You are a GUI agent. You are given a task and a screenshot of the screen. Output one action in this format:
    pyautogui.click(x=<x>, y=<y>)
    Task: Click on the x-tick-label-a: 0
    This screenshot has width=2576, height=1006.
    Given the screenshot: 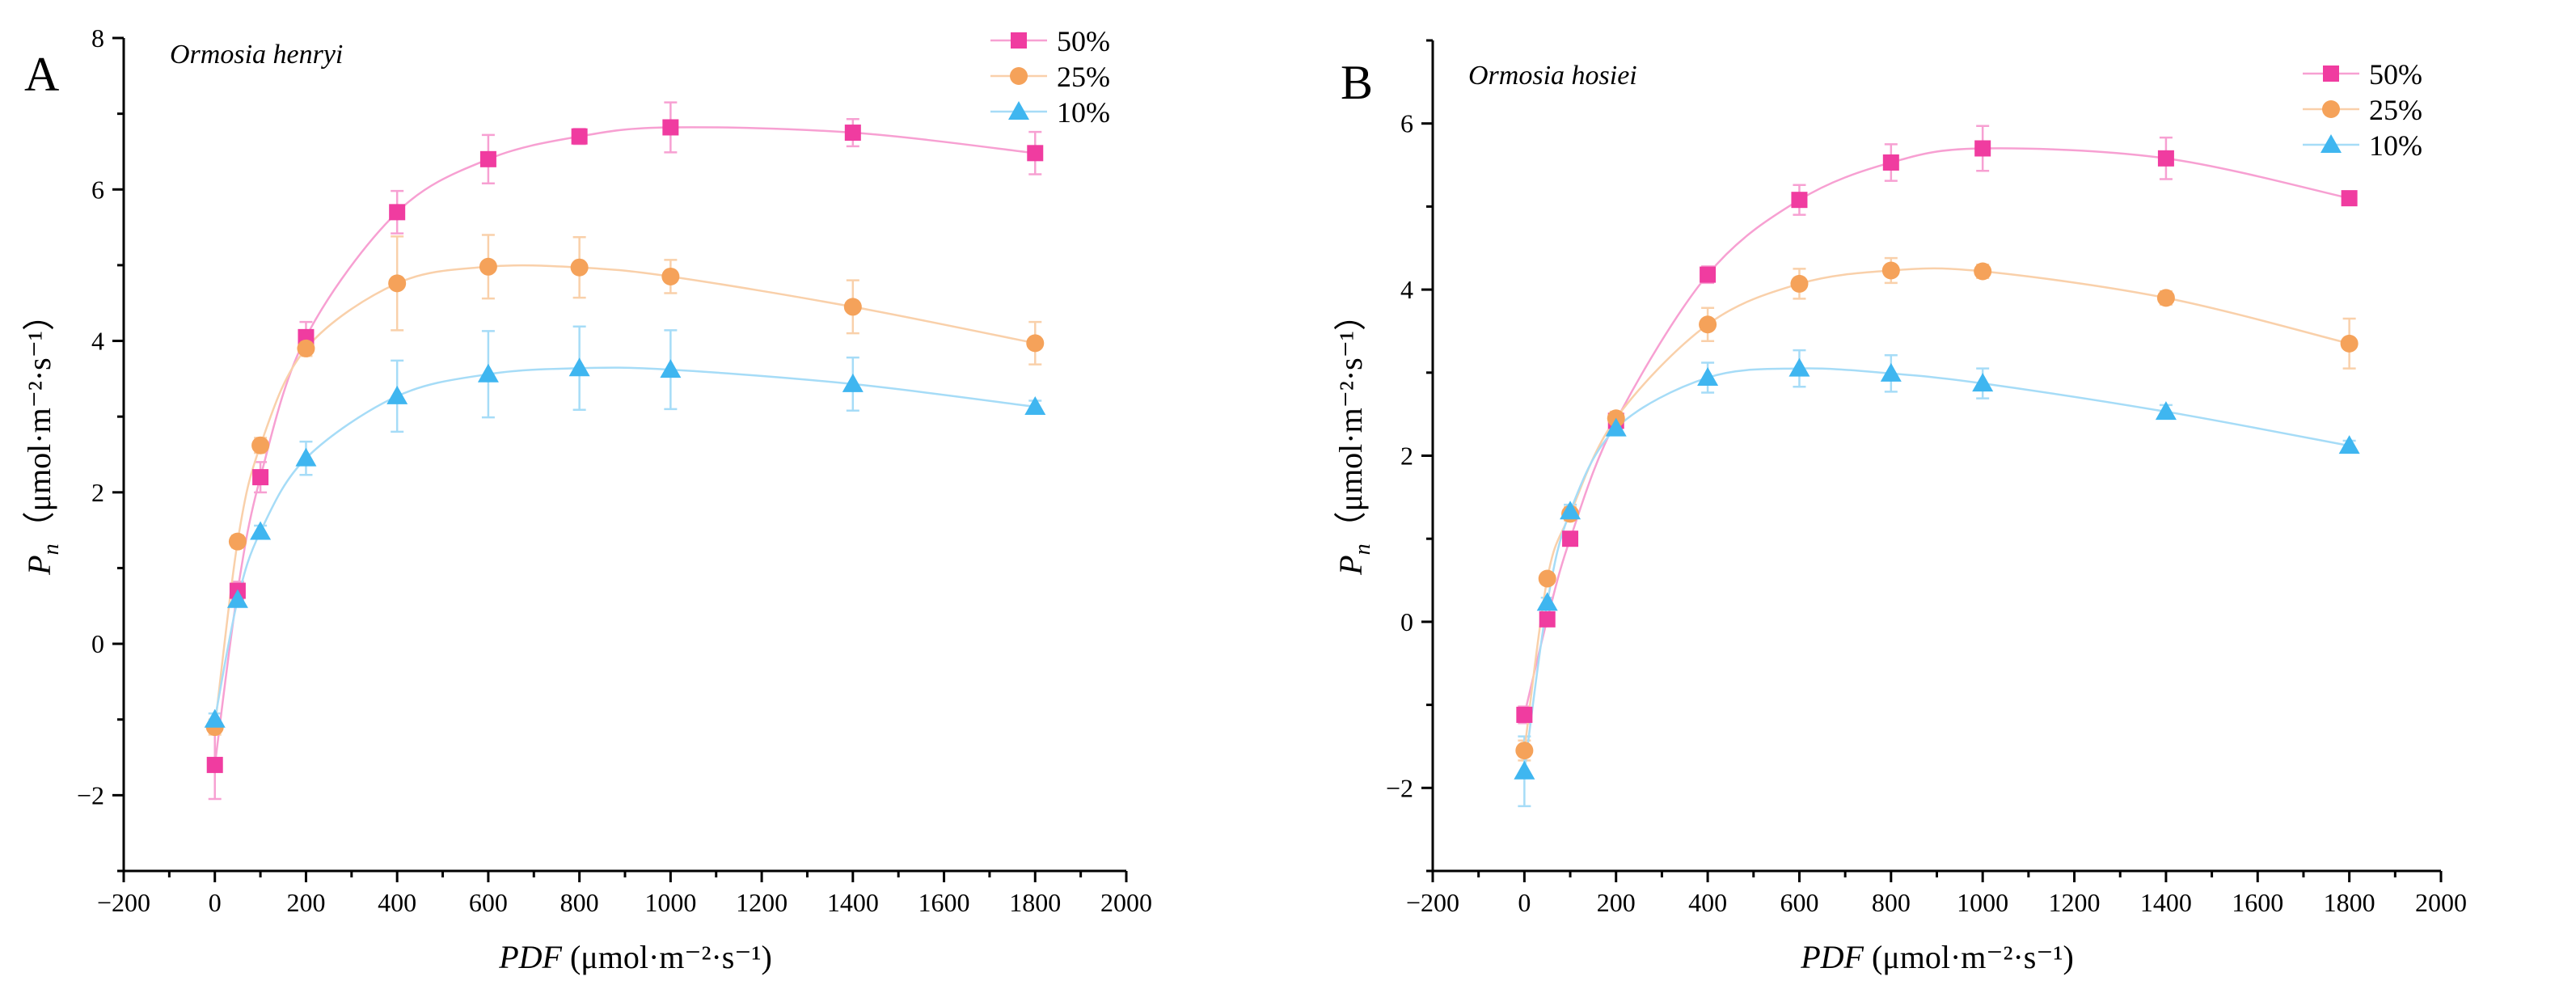 What is the action you would take?
    pyautogui.click(x=215, y=903)
    